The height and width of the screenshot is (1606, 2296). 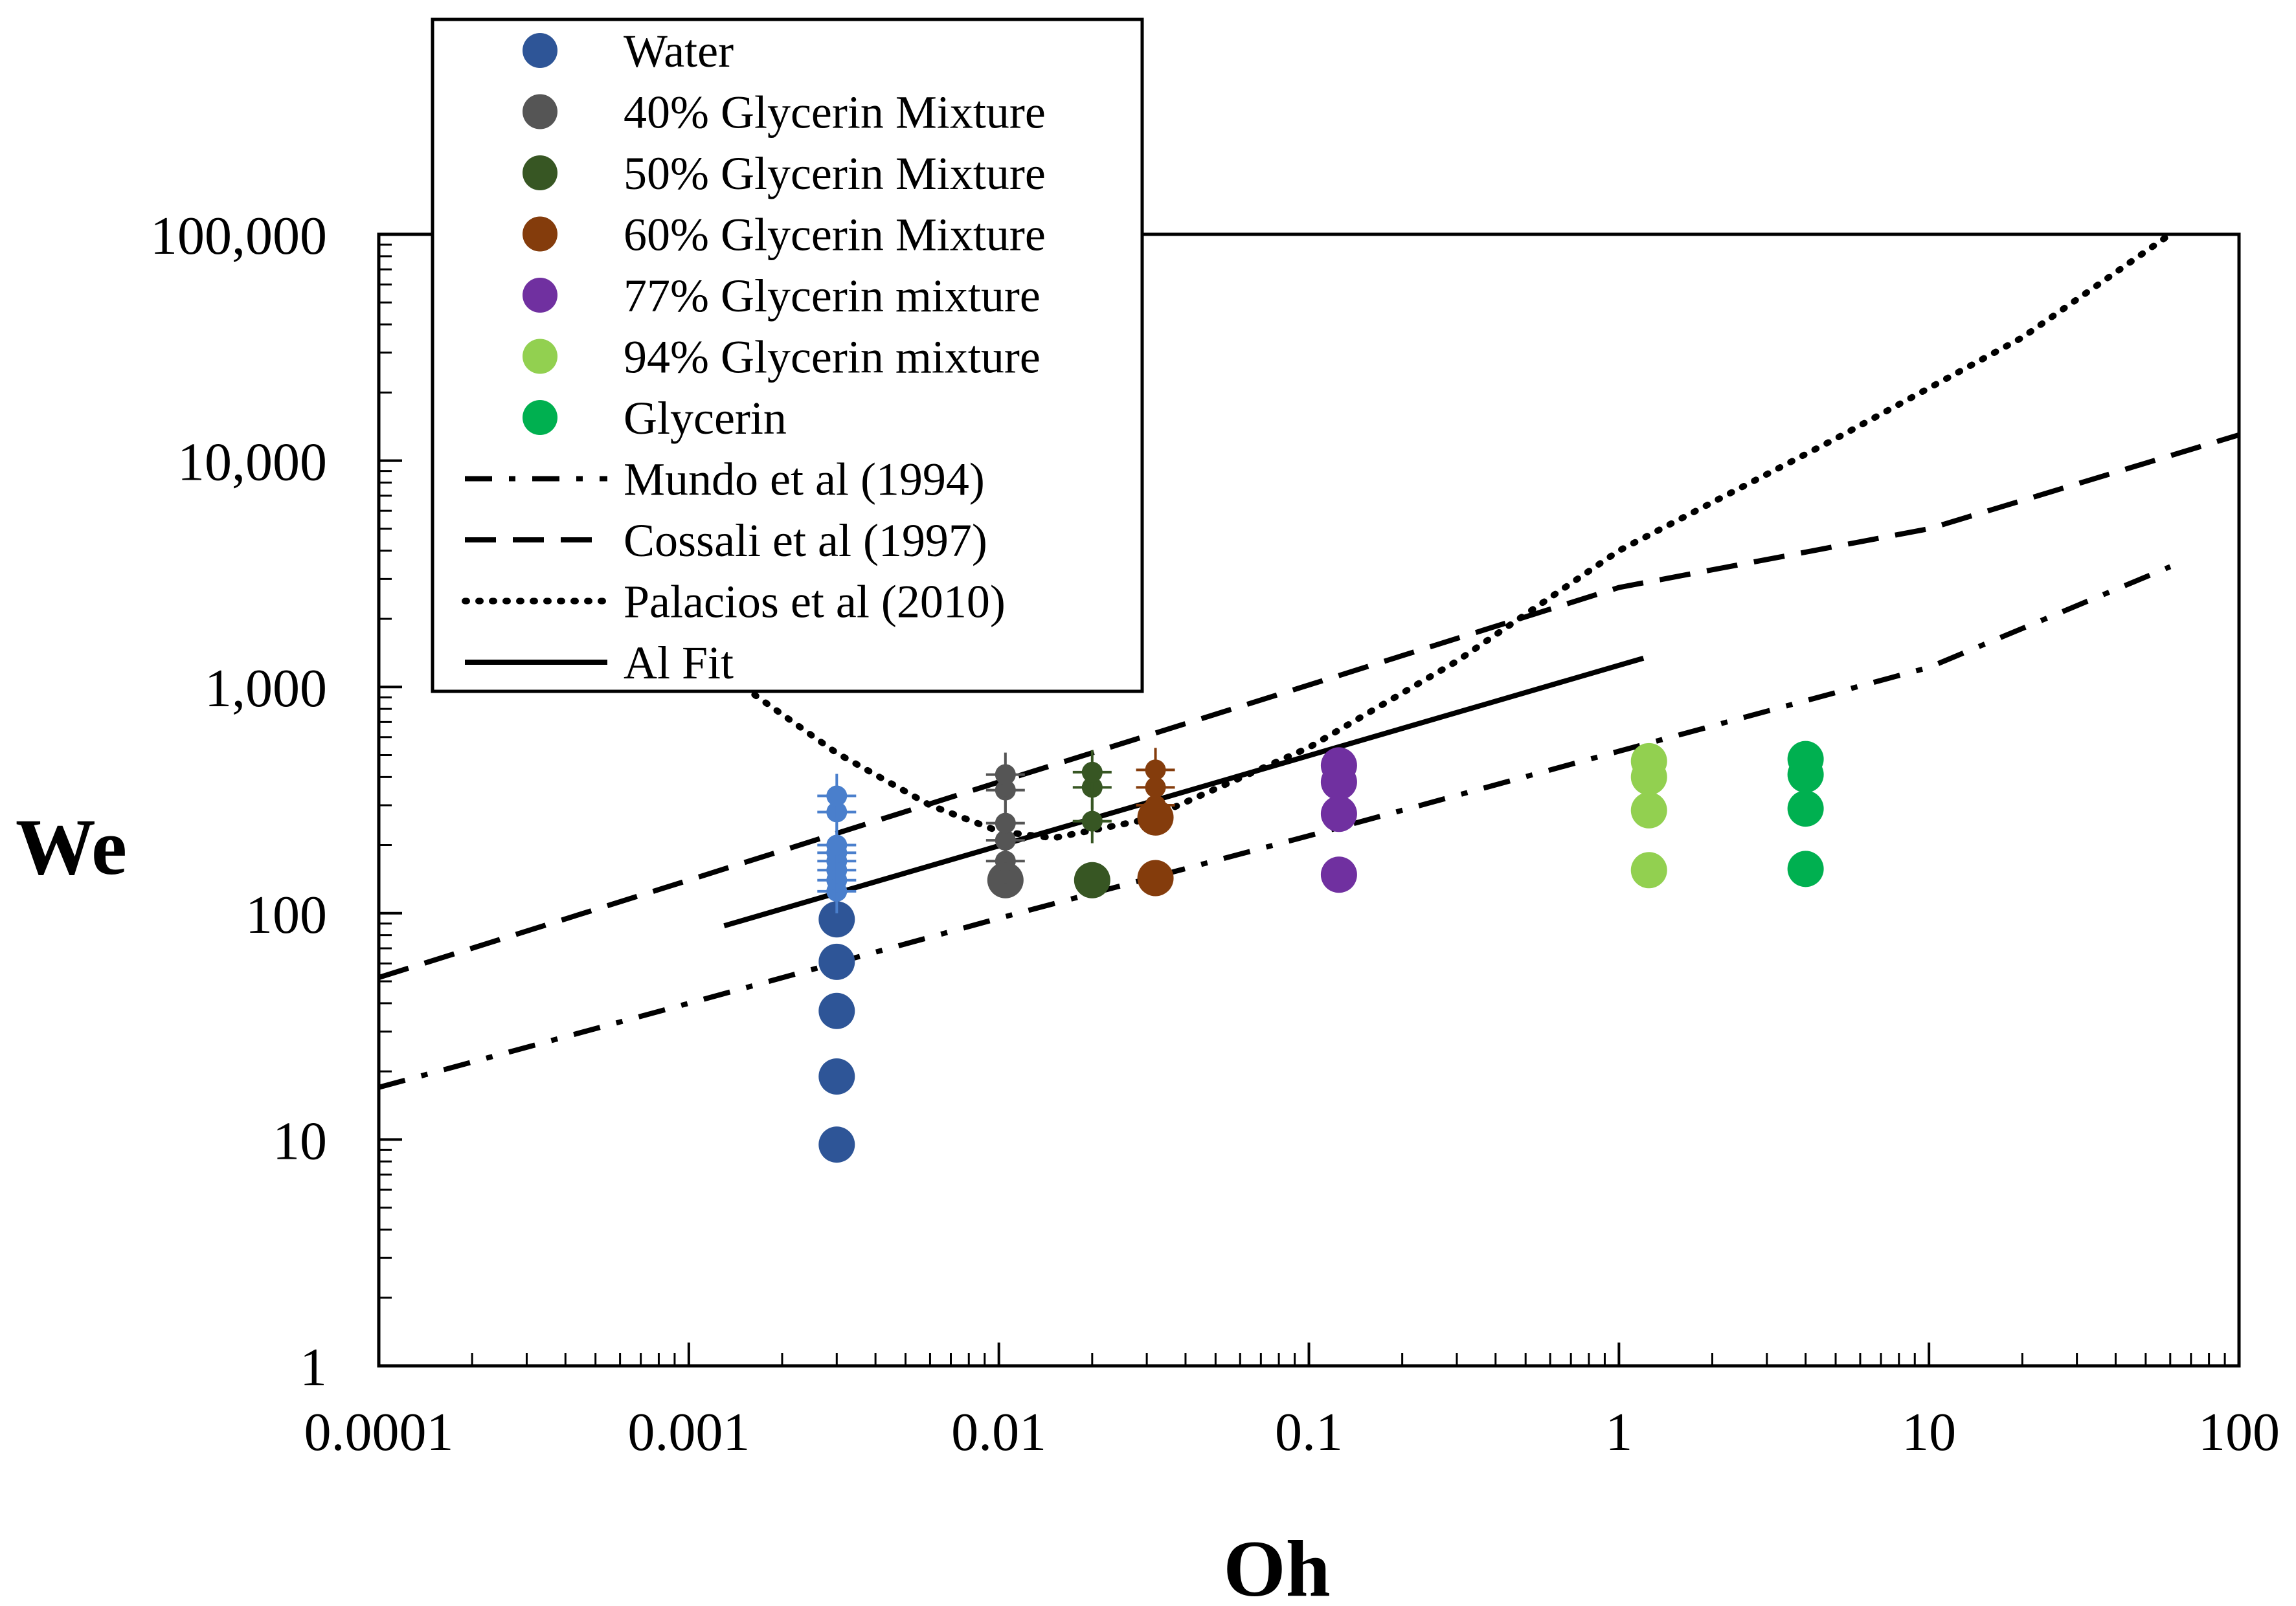 I want to click on legend-label: 60% Glycerin Mixture, so click(x=835, y=235).